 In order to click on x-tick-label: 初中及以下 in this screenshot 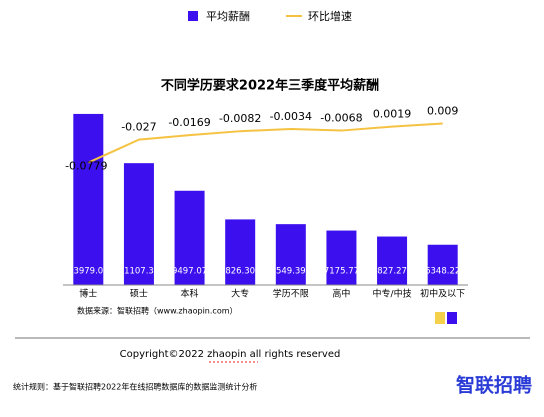, I will do `click(442, 294)`.